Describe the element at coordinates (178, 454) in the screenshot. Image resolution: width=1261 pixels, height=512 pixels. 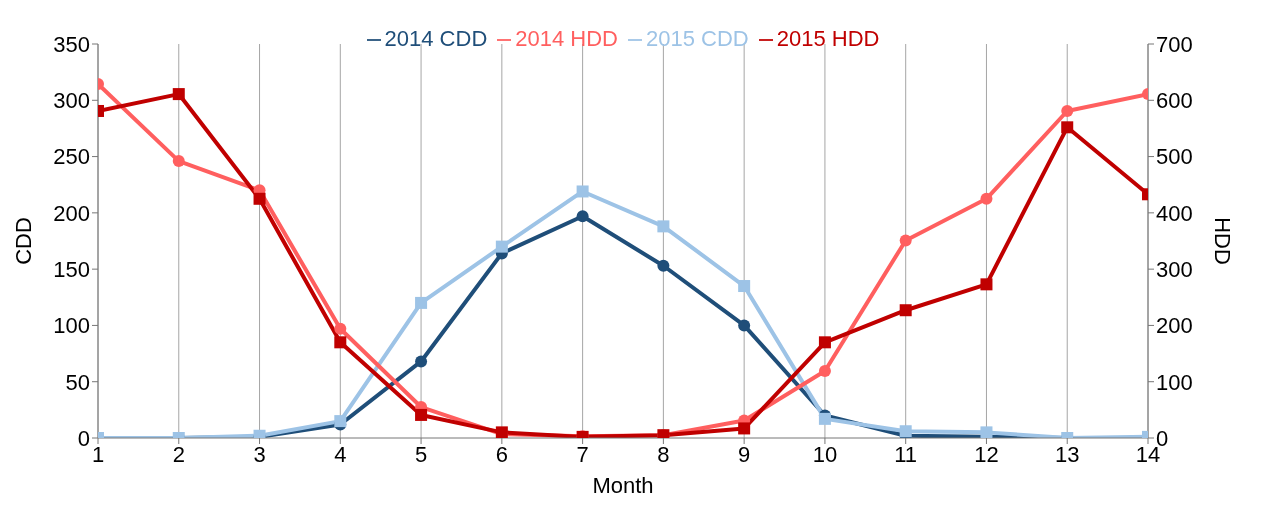
I see `x-tick-label: 2` at that location.